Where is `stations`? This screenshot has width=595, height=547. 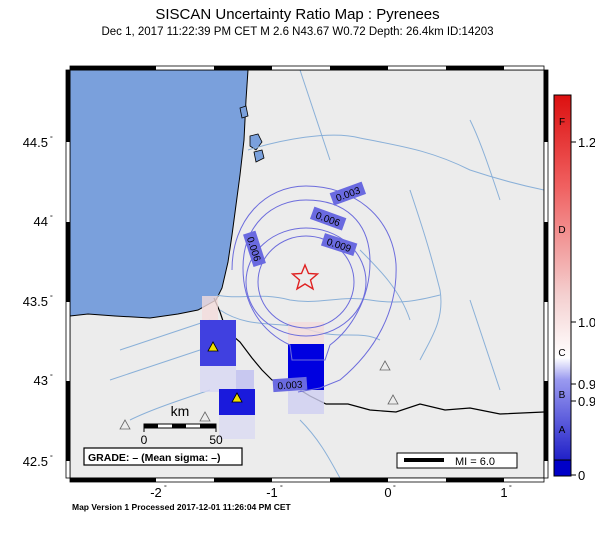 stations is located at coordinates (259, 385).